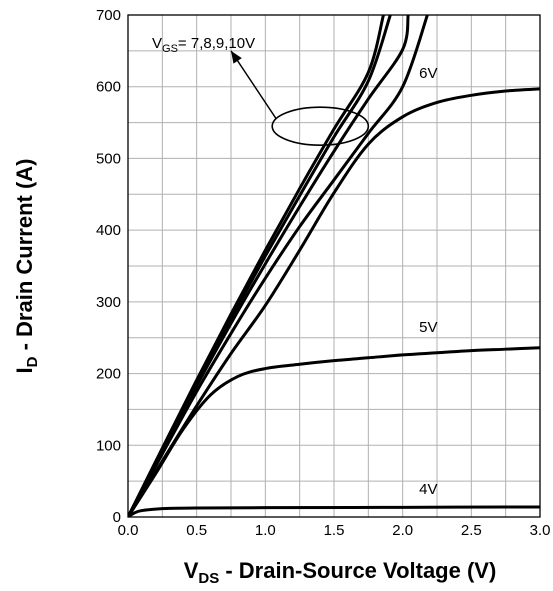 The height and width of the screenshot is (591, 553). Describe the element at coordinates (253, 85) in the screenshot. I see `annotation-arrow-line` at that location.